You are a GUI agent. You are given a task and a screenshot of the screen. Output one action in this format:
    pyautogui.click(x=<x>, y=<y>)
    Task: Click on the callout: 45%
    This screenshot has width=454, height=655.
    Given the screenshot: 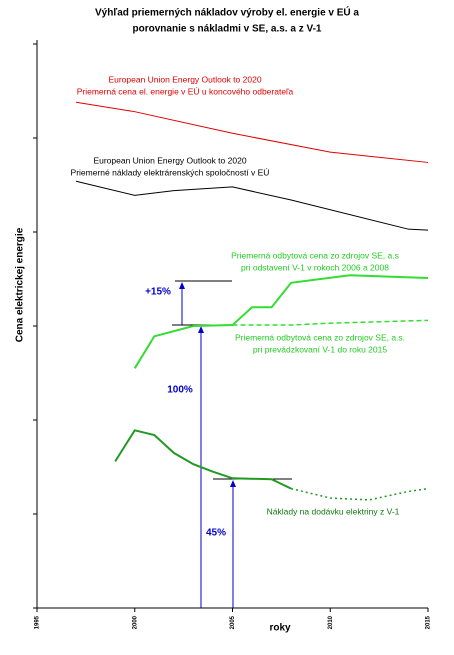 What is the action you would take?
    pyautogui.click(x=216, y=533)
    